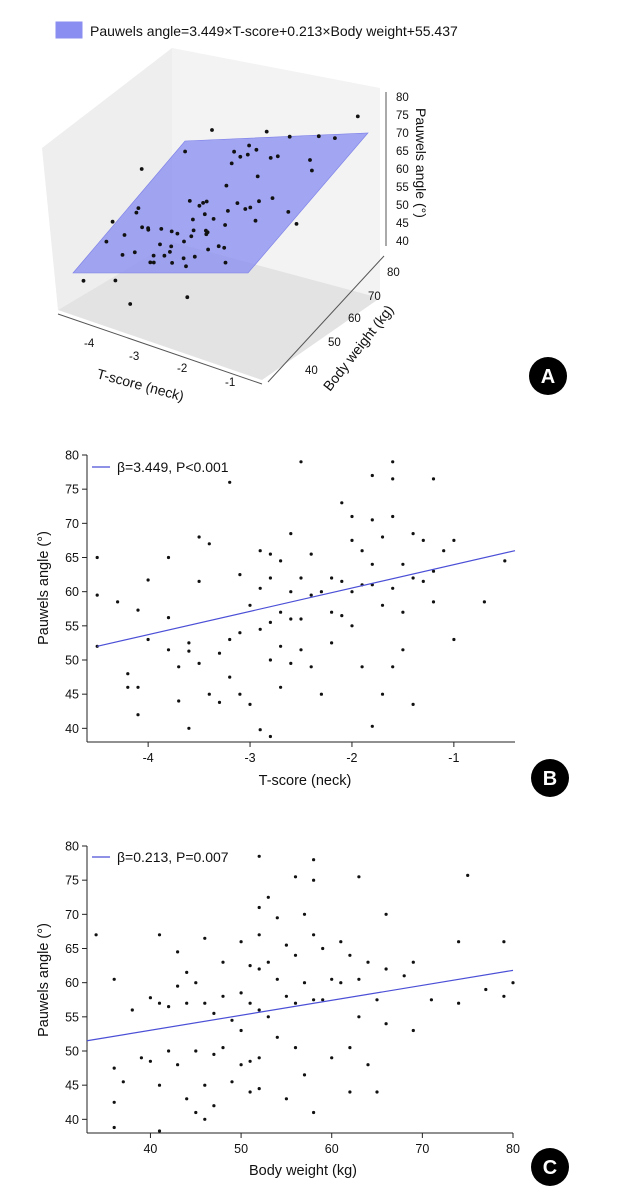 The image size is (626, 1202). I want to click on panel-b-fit-line, so click(306, 598).